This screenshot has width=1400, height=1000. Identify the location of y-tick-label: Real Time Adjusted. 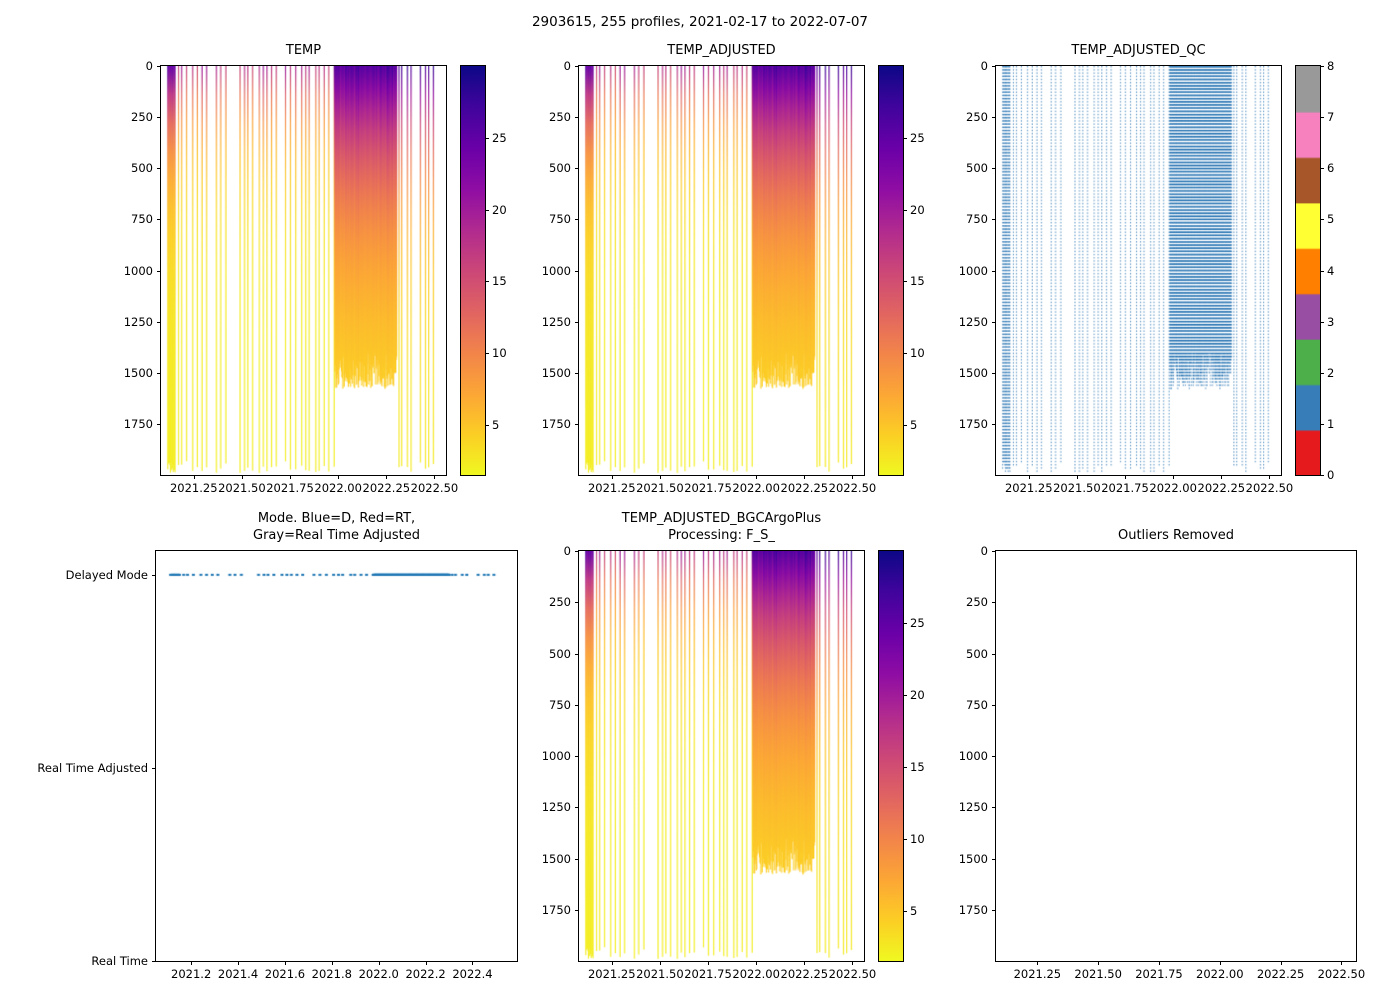
(92, 767).